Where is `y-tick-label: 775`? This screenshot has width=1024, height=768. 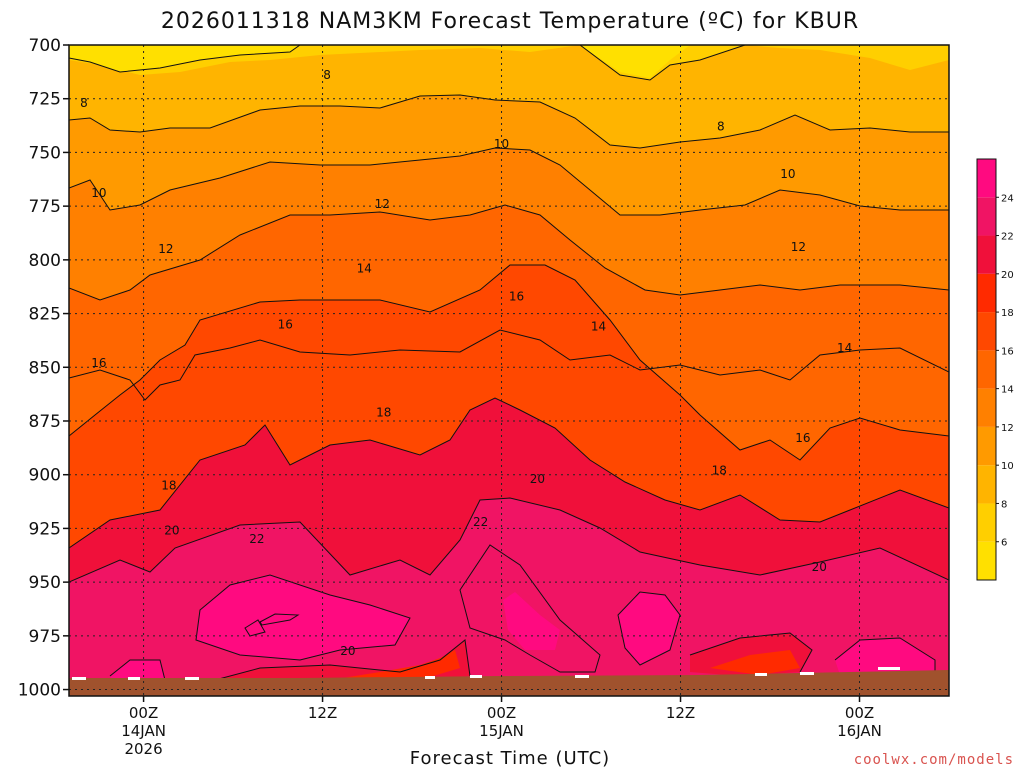 y-tick-label: 775 is located at coordinates (45, 207).